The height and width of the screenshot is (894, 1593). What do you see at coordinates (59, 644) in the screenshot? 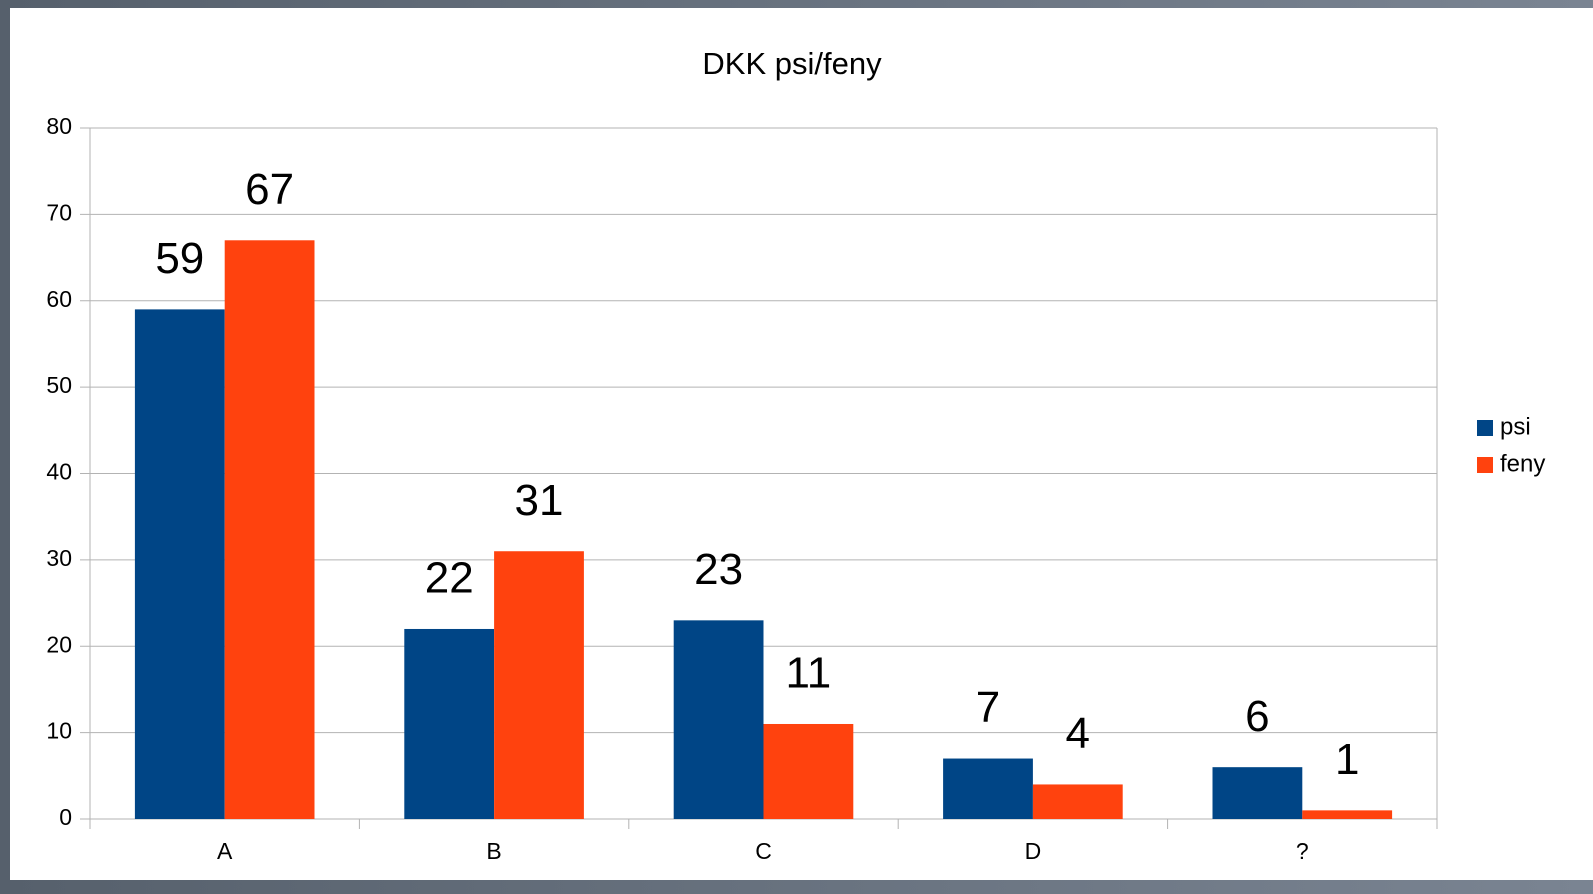
I see `y-tick-label: 20` at bounding box center [59, 644].